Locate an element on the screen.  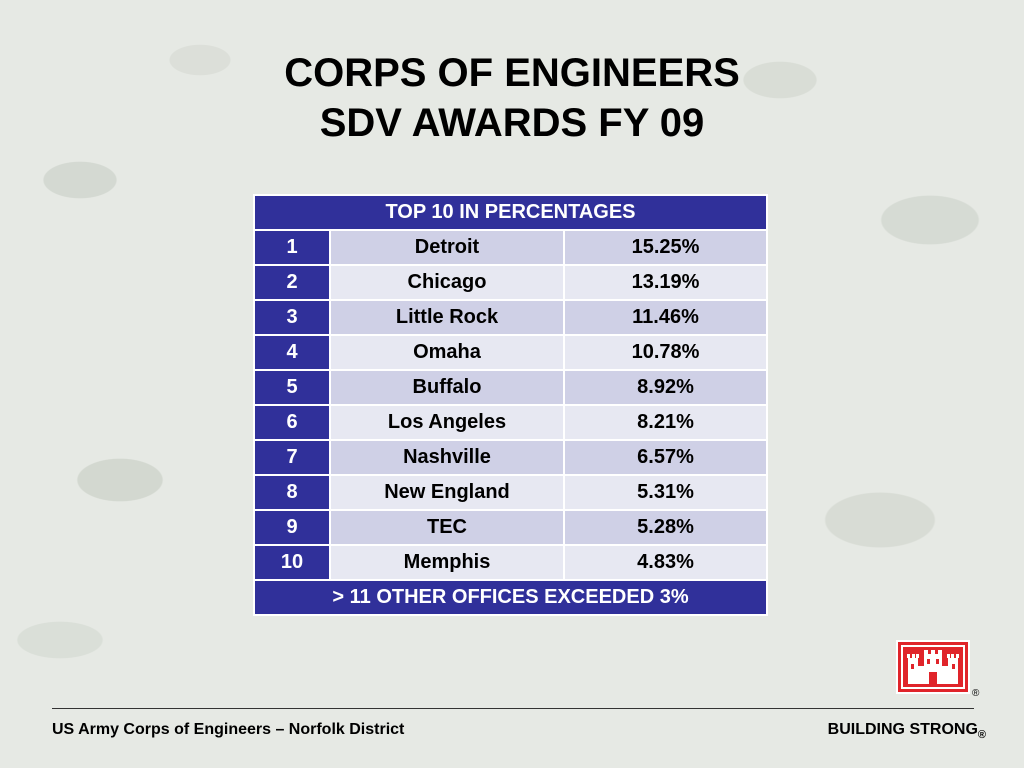
table-row: 4 Omaha 10.78% is located at coordinates (510, 352).